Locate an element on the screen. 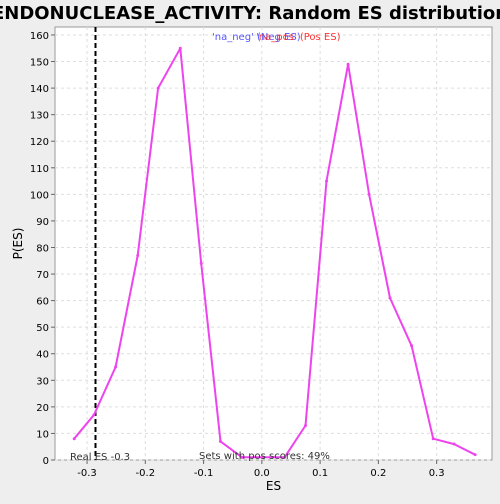 This screenshot has height=504, width=500. pos-scores-annotation: Sets with pos scores: 49% is located at coordinates (264, 456).